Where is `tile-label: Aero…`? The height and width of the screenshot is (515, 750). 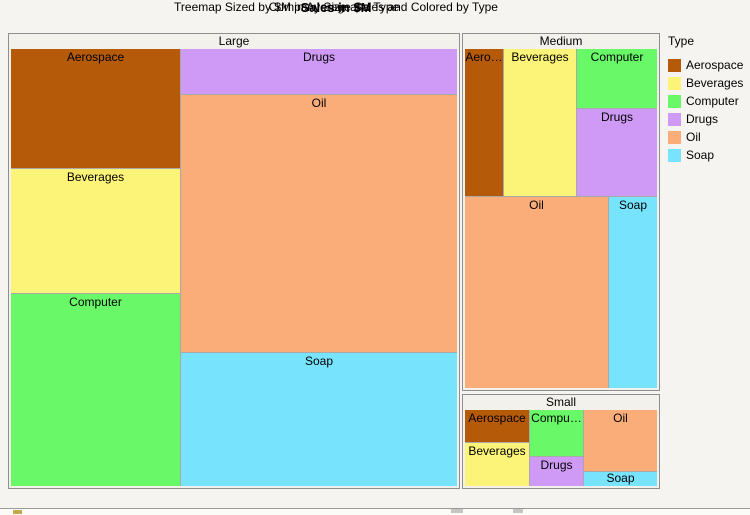
tile-label: Aero… is located at coordinates (484, 57).